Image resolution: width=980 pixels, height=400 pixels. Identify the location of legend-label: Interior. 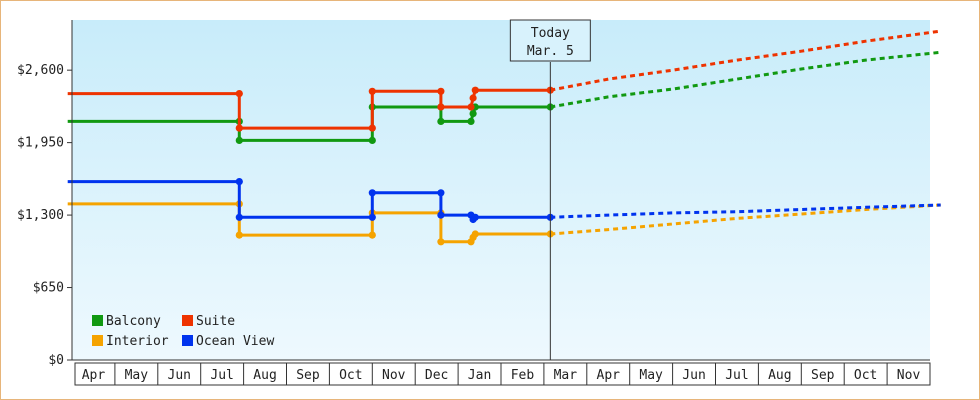
(137, 341).